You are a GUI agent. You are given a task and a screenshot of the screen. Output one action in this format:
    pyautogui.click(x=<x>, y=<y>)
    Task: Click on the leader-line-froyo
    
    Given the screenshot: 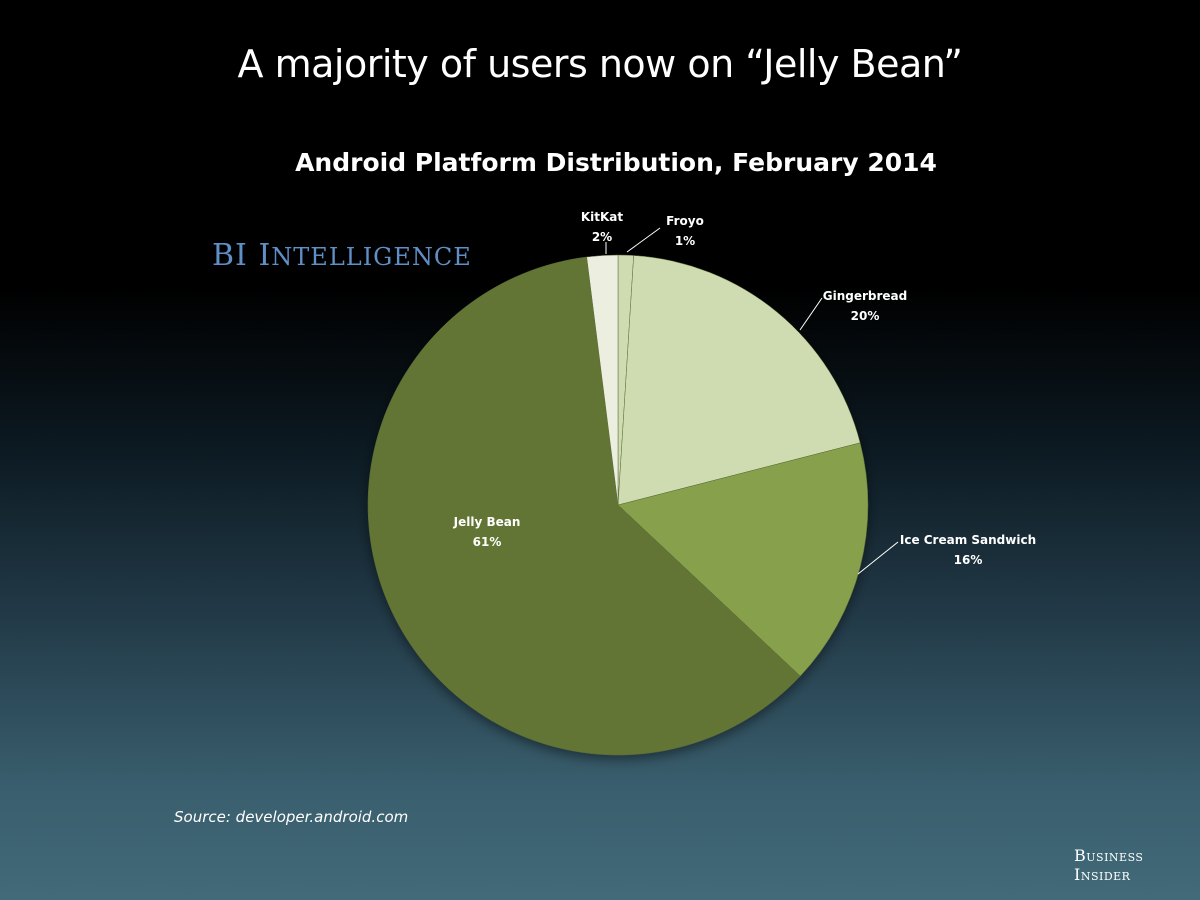 What is the action you would take?
    pyautogui.click(x=643, y=240)
    